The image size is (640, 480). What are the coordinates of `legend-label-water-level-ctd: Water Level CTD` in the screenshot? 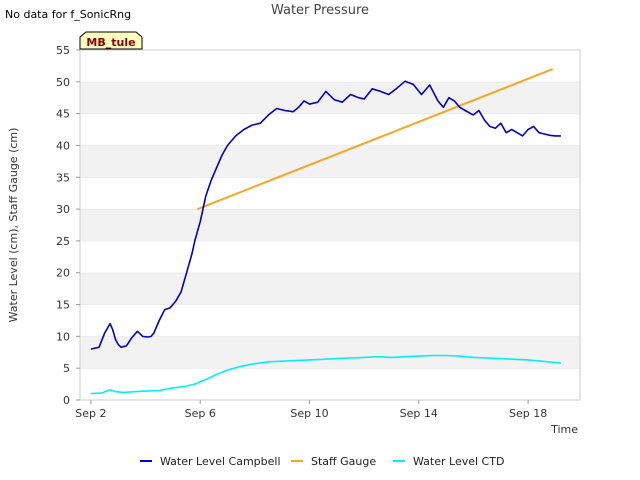 It's located at (458, 461).